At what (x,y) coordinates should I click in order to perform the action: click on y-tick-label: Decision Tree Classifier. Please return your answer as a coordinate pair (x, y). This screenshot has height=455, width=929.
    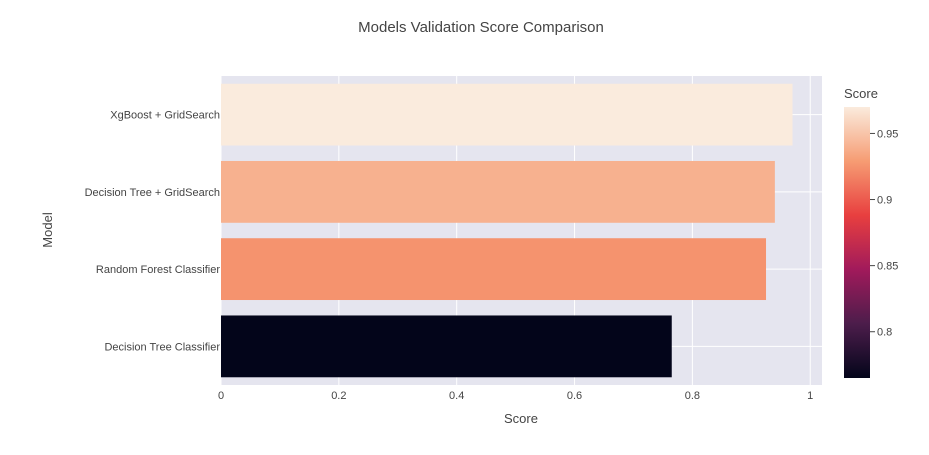
    Looking at the image, I should click on (162, 347).